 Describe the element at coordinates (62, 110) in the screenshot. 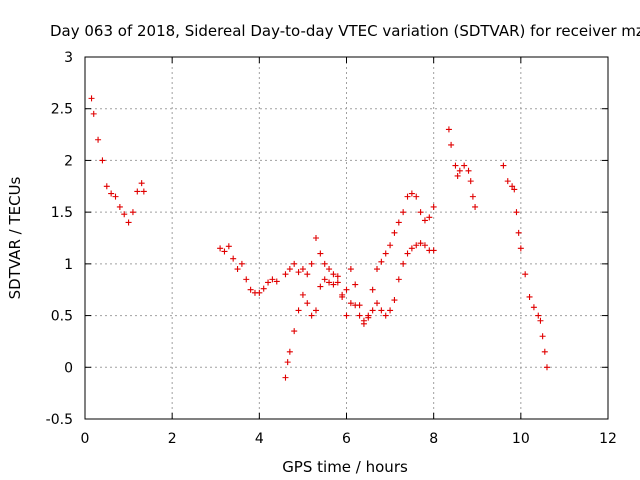

I see `y-tick-label: 2.5` at that location.